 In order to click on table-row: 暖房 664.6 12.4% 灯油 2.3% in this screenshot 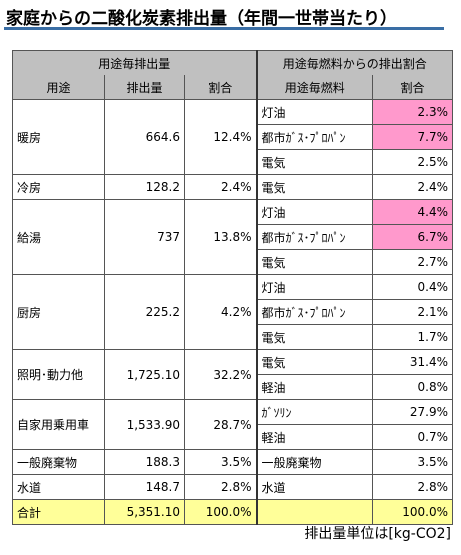, I will do `click(233, 137)`.